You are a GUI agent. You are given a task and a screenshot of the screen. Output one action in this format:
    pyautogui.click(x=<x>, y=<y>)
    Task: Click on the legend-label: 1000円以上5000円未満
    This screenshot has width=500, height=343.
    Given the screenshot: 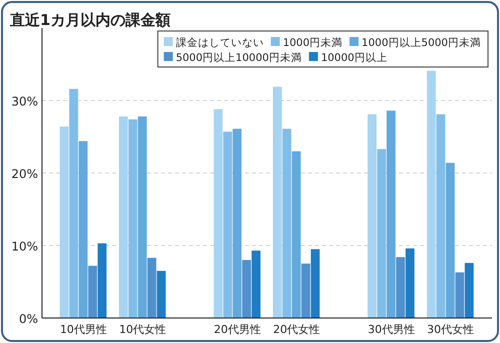 What is the action you would take?
    pyautogui.click(x=421, y=42)
    